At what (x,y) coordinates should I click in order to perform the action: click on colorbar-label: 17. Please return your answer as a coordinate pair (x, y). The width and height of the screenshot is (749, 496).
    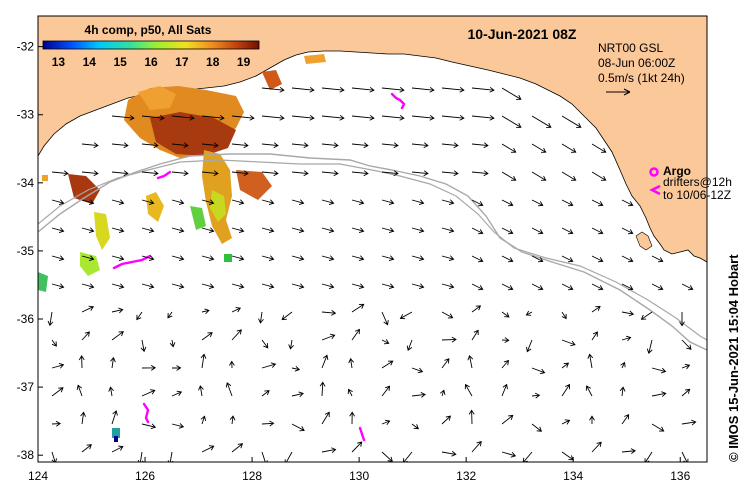
    Looking at the image, I should click on (182, 62).